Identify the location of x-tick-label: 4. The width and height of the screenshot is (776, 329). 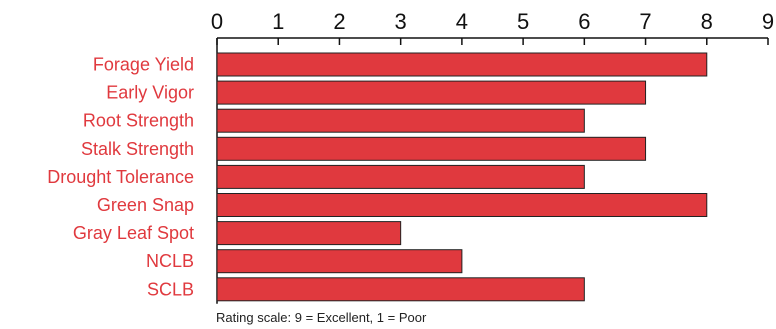
(462, 21).